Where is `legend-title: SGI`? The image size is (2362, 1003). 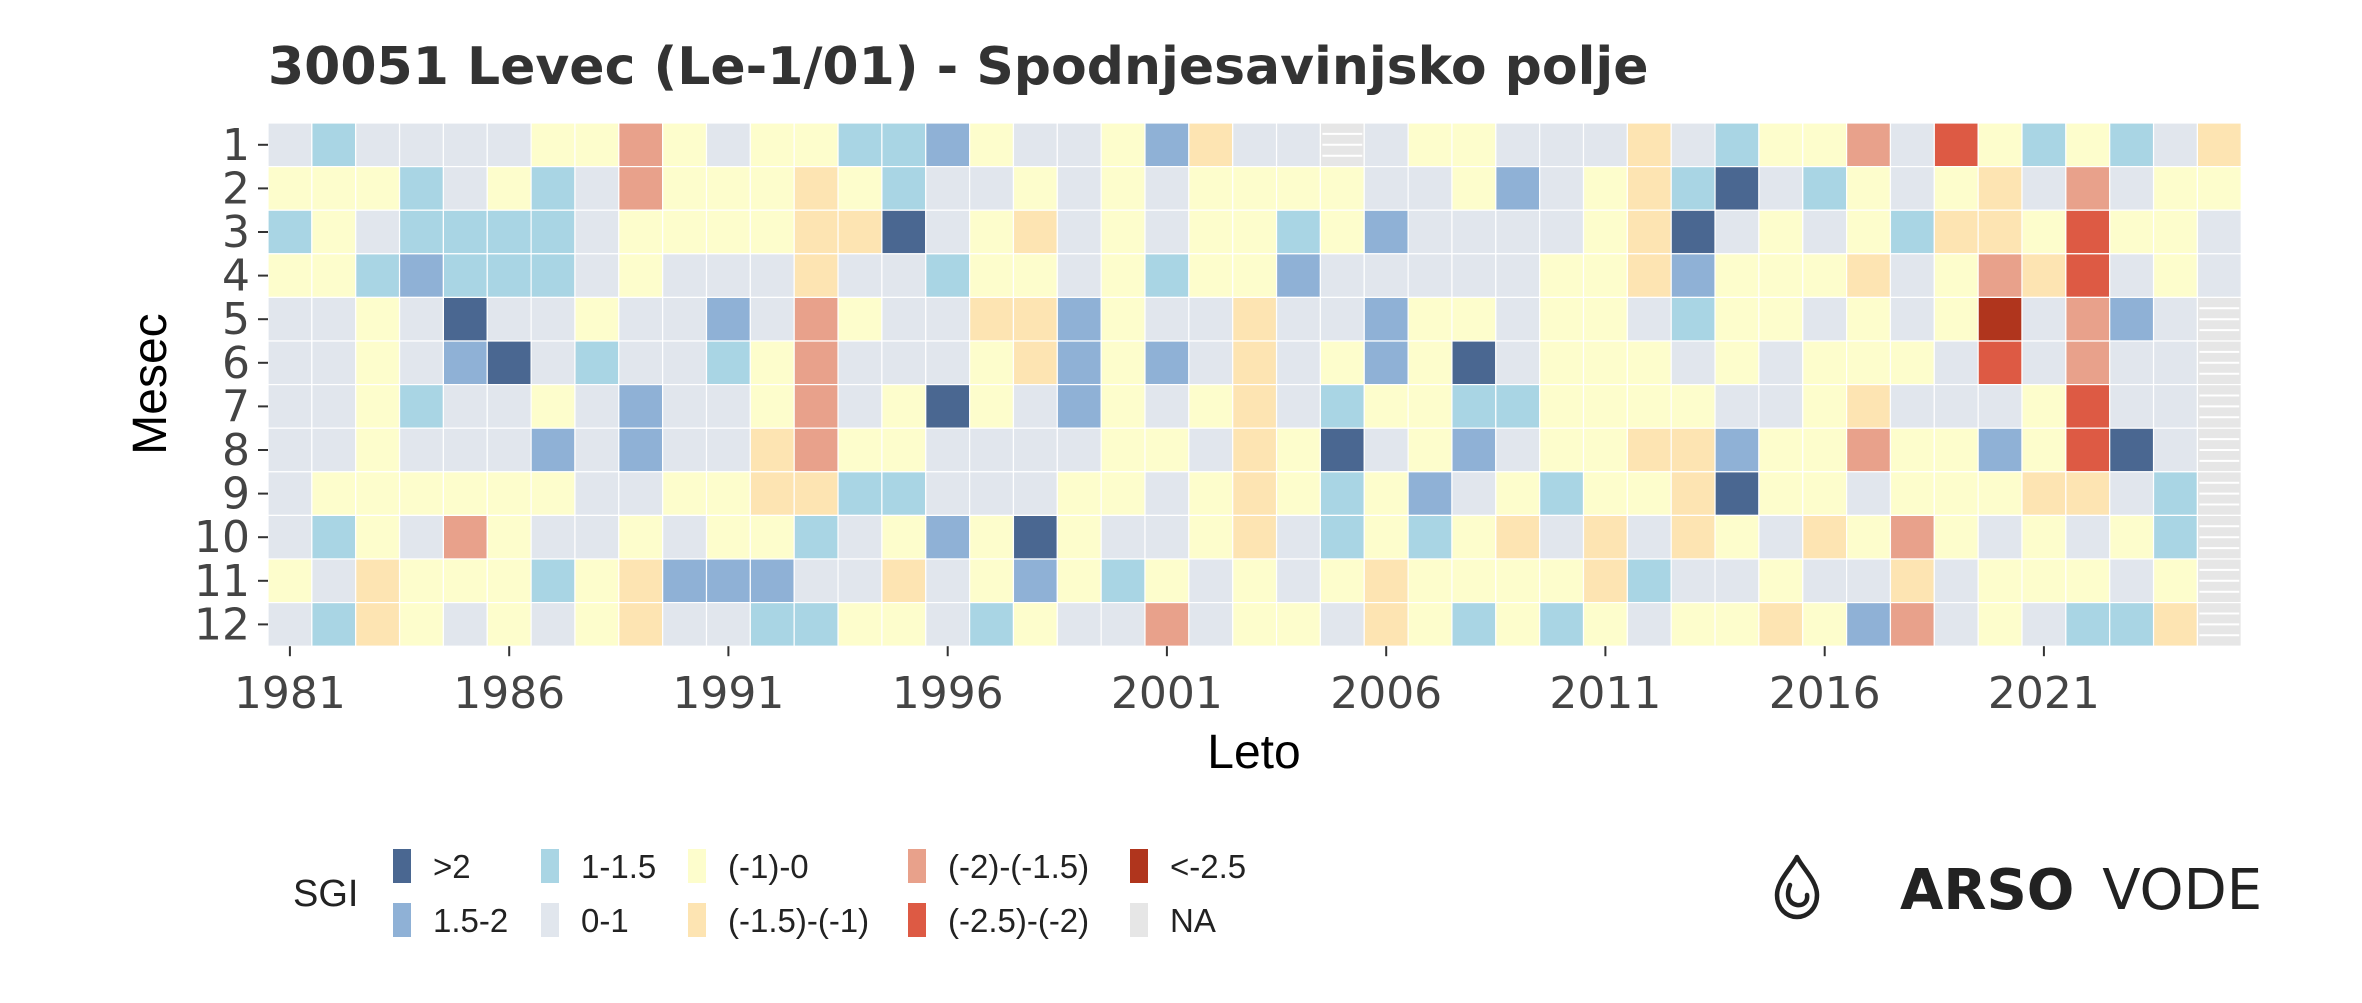 legend-title: SGI is located at coordinates (325, 894).